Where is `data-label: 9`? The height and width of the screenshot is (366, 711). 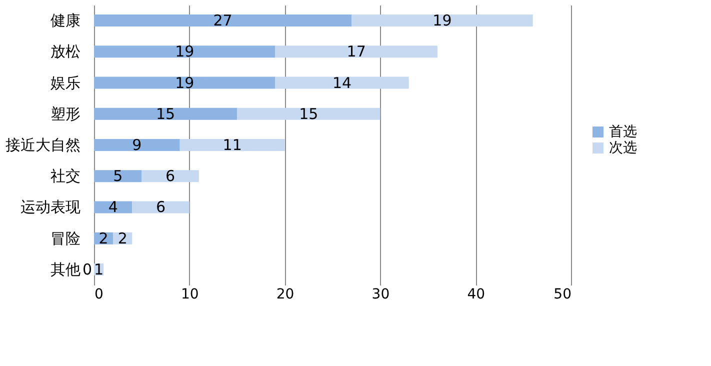
data-label: 9 is located at coordinates (137, 145).